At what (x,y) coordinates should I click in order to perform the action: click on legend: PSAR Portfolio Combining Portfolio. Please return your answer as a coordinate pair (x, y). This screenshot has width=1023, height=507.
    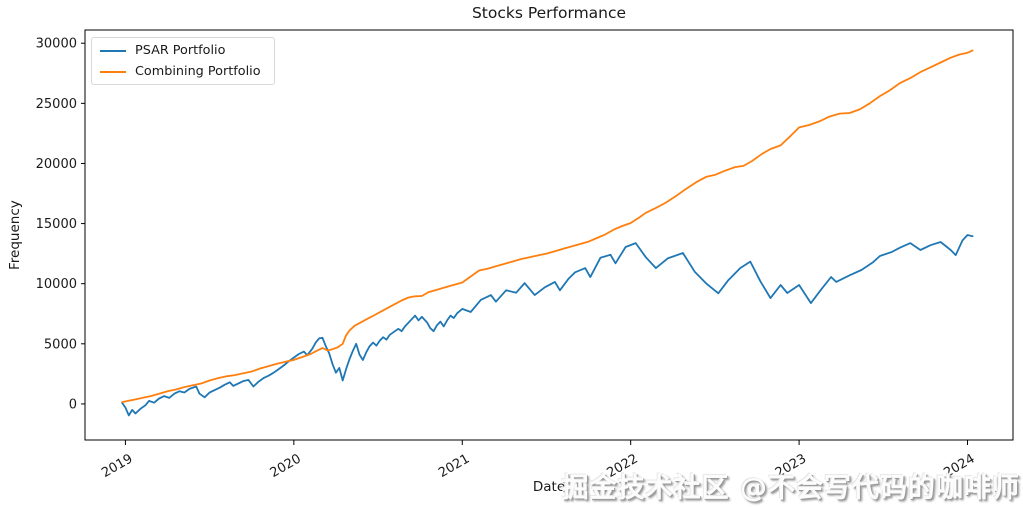
    Looking at the image, I should click on (183, 61).